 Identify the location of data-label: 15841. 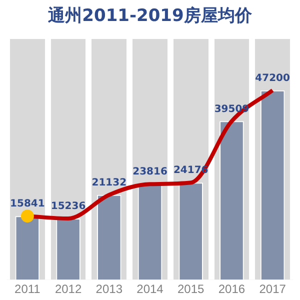
(27, 204).